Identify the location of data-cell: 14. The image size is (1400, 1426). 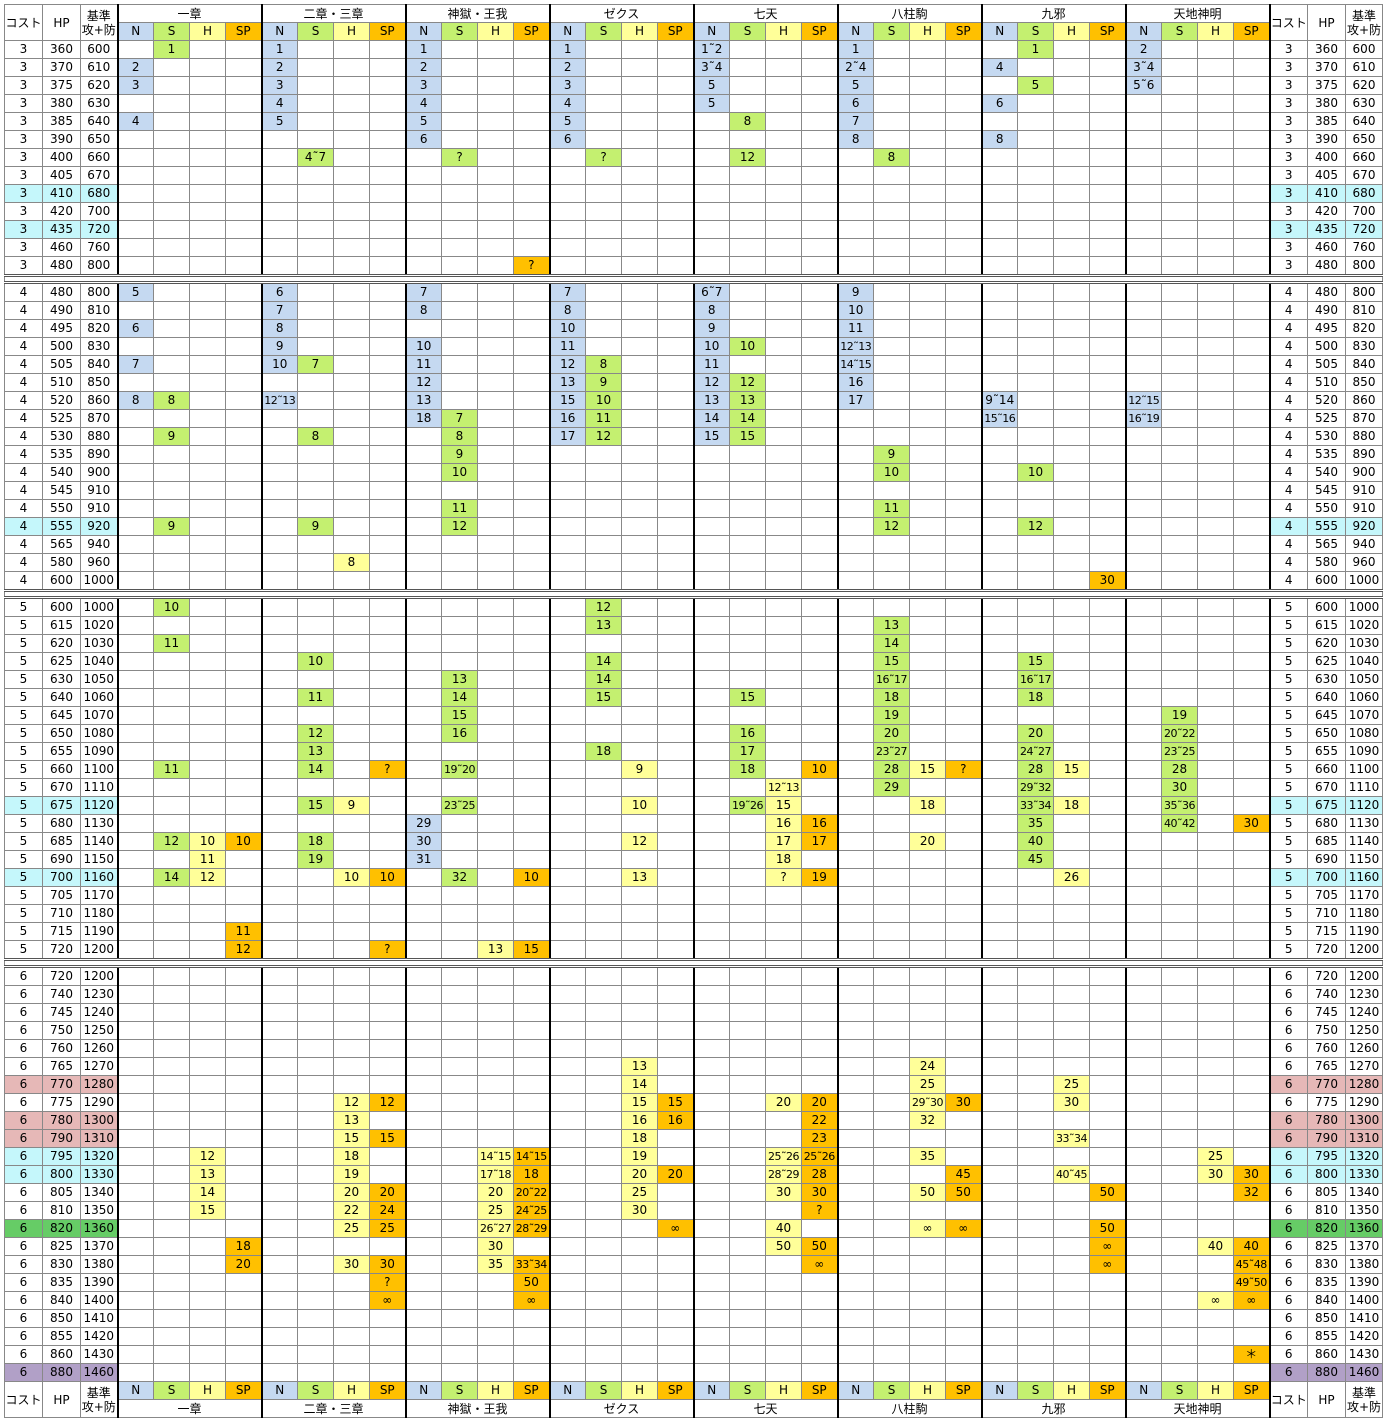
(207, 1192).